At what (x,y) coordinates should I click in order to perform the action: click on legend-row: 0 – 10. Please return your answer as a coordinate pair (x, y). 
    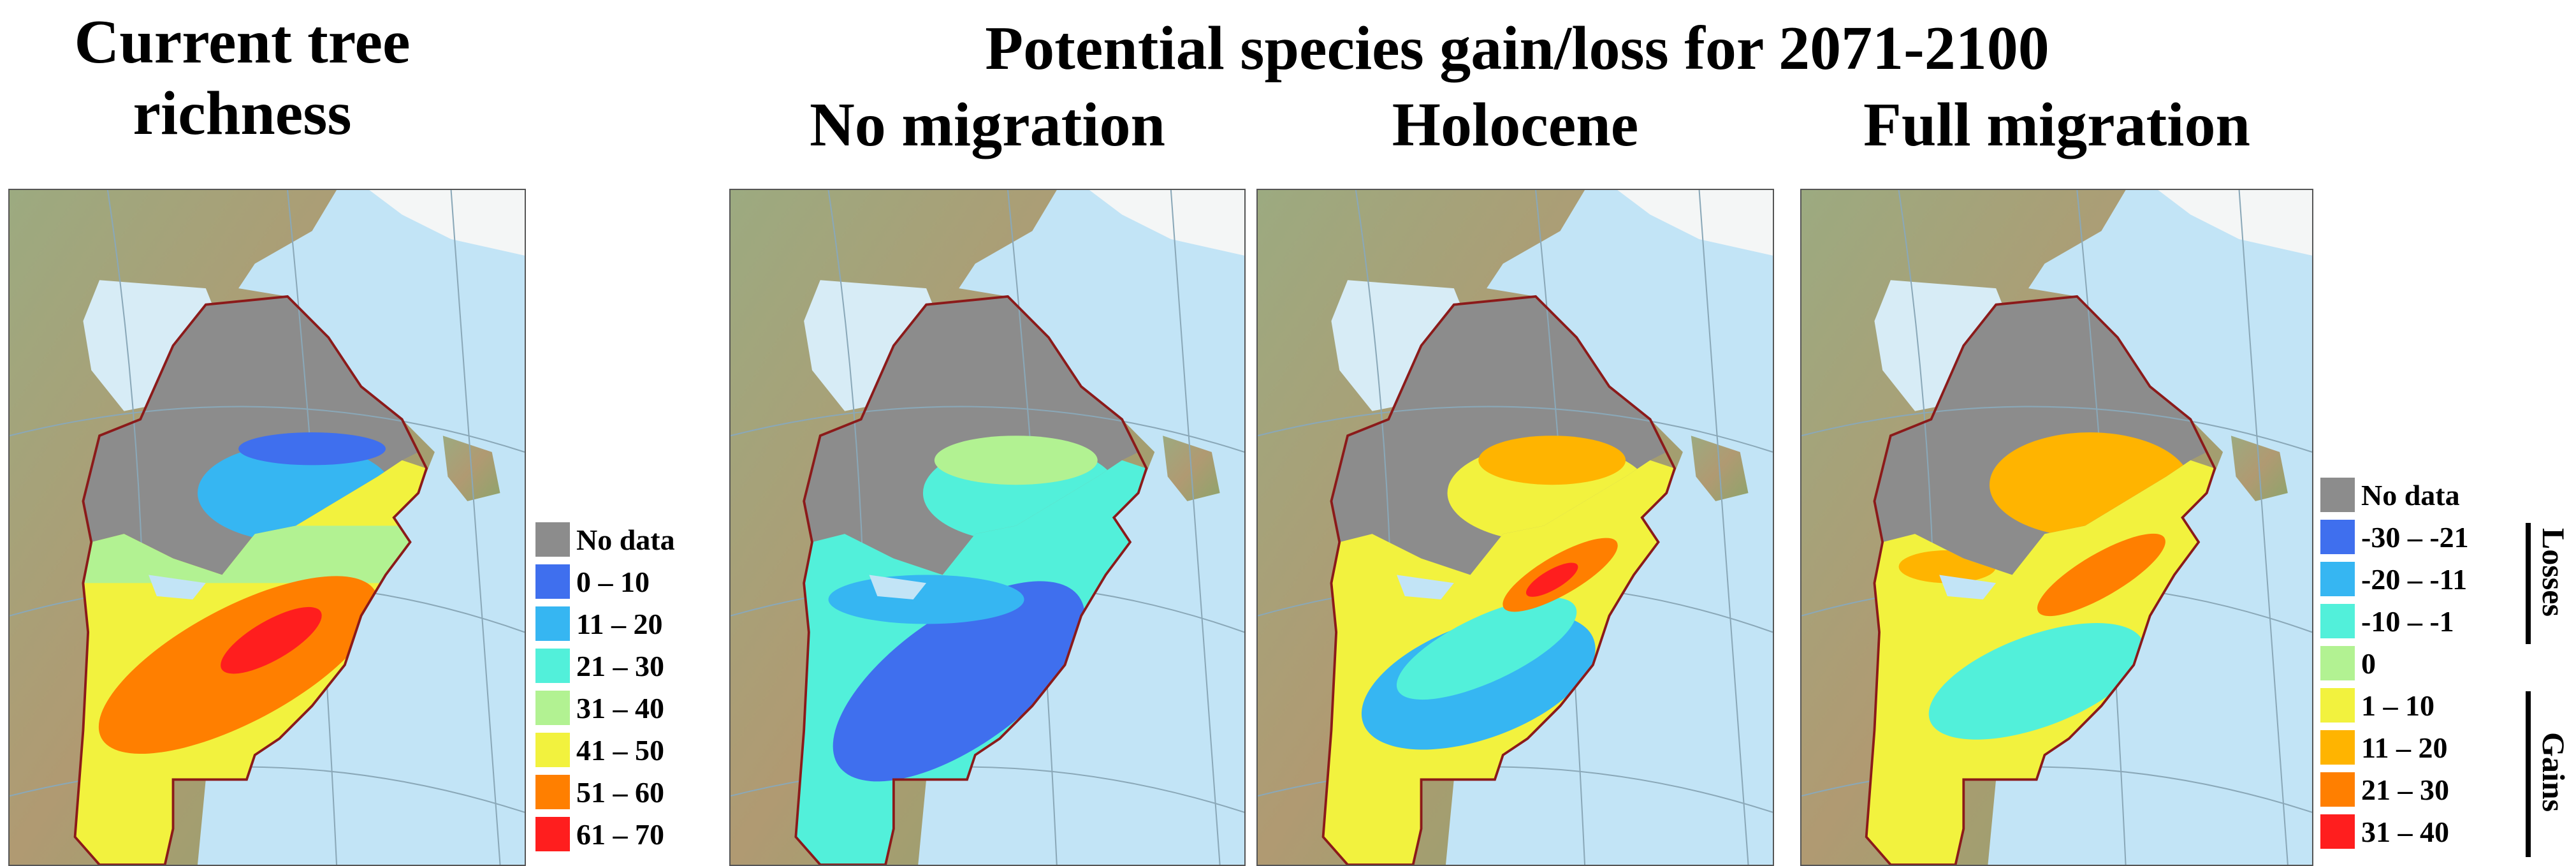
    Looking at the image, I should click on (592, 581).